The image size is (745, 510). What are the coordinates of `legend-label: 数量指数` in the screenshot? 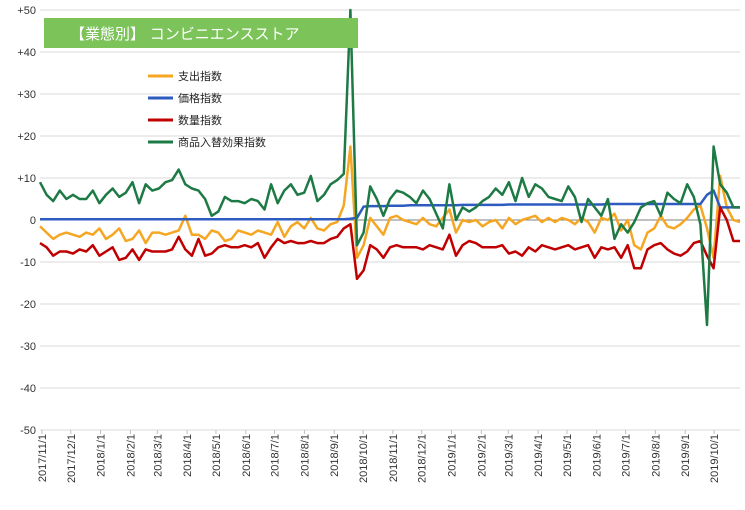 It's located at (200, 120).